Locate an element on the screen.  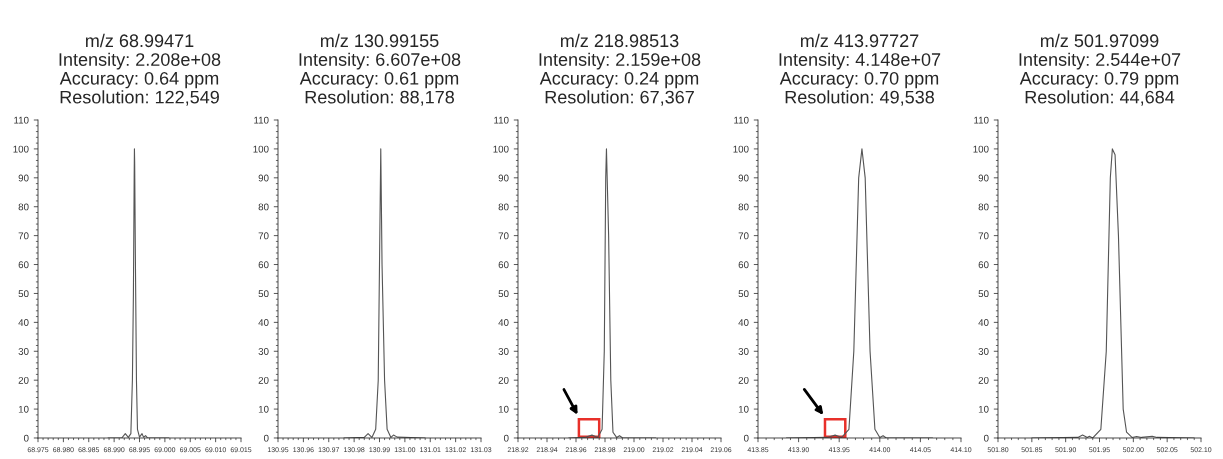
chart-title: m/z 68.99471 Intensity: 2.208e+08 Accuracy: 0.64 ppm Resolution: 122,549 is located at coordinates (140, 69).